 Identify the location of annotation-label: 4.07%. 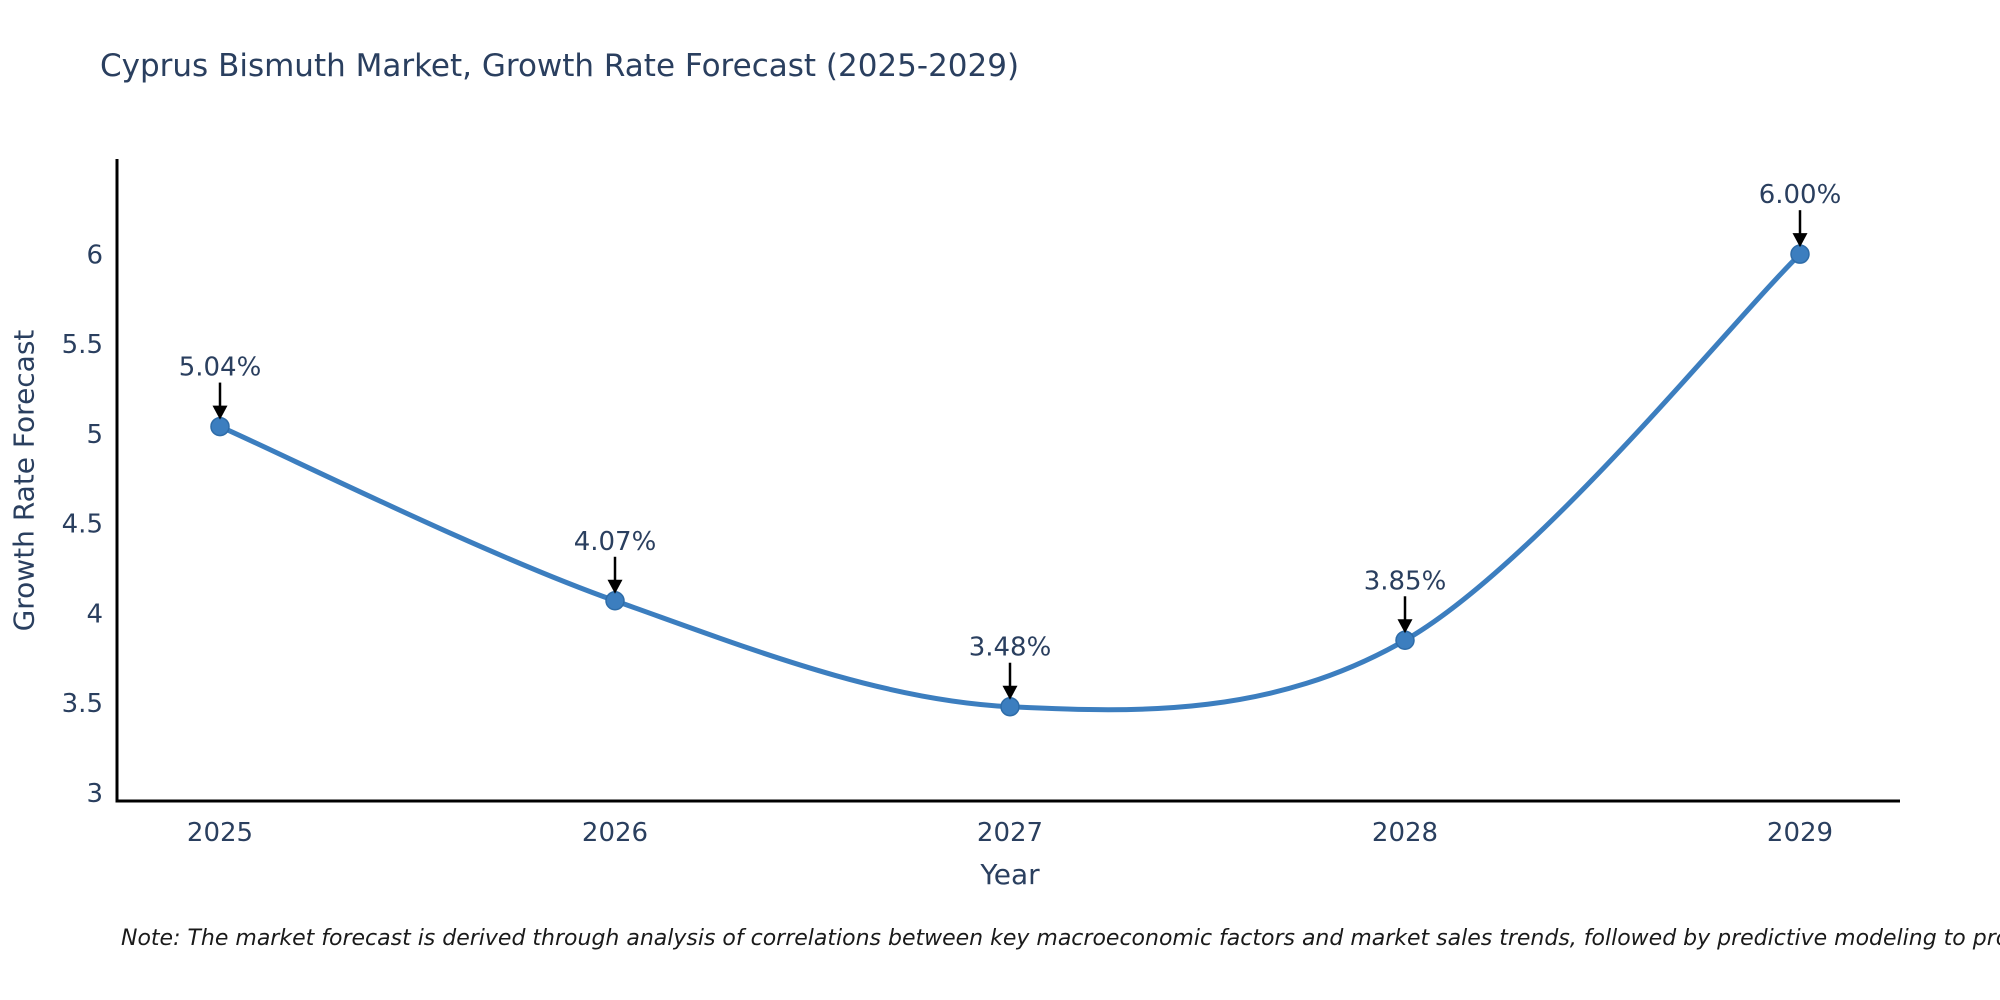
(615, 542).